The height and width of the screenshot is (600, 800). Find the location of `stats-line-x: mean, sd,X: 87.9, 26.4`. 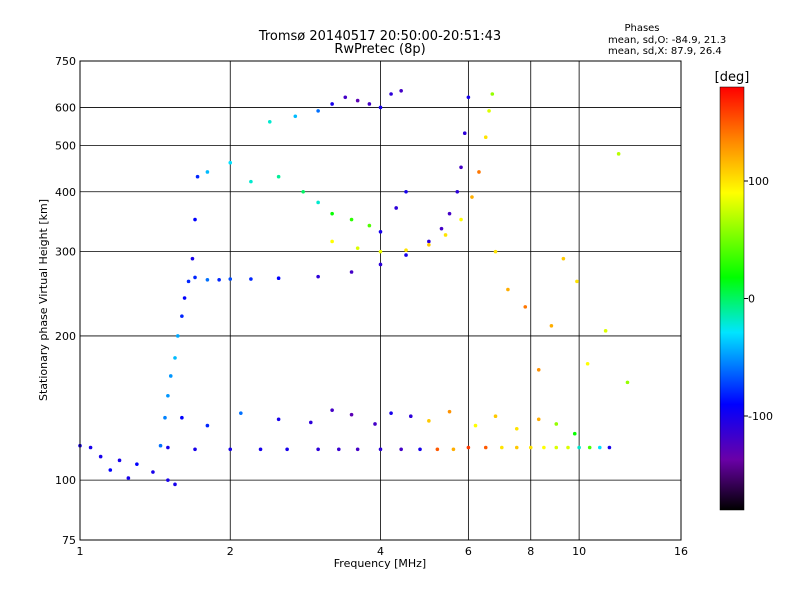

stats-line-x: mean, sd,X: 87.9, 26.4 is located at coordinates (665, 51).